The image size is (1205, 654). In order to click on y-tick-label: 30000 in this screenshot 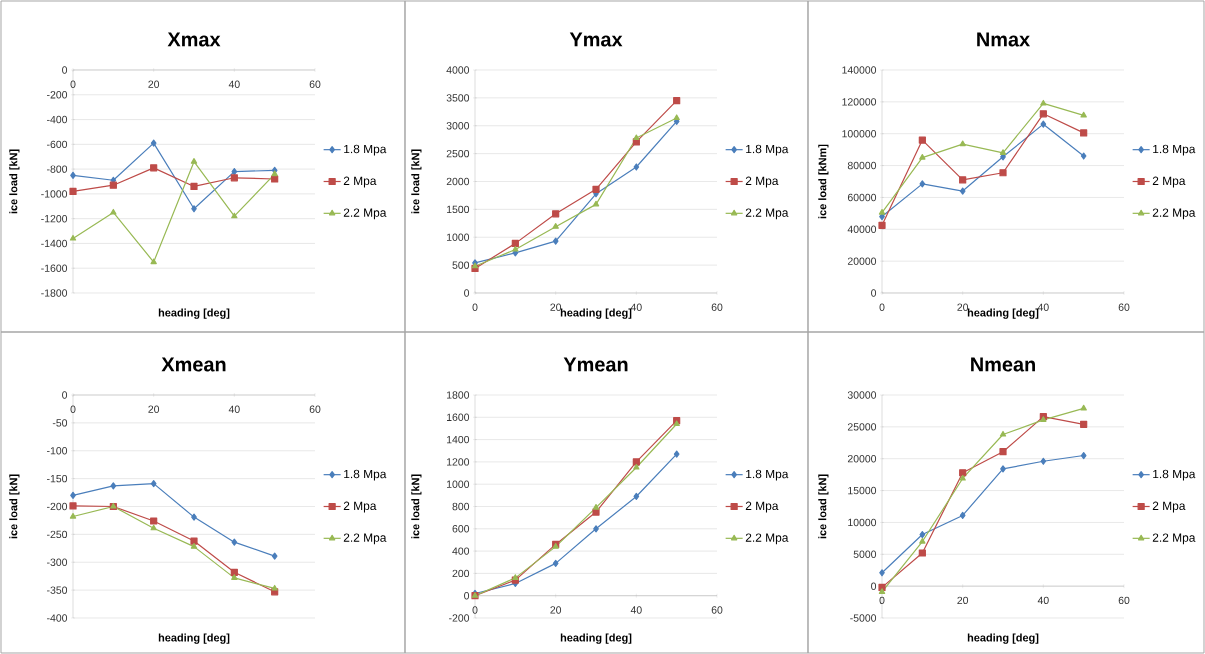, I will do `click(862, 395)`.